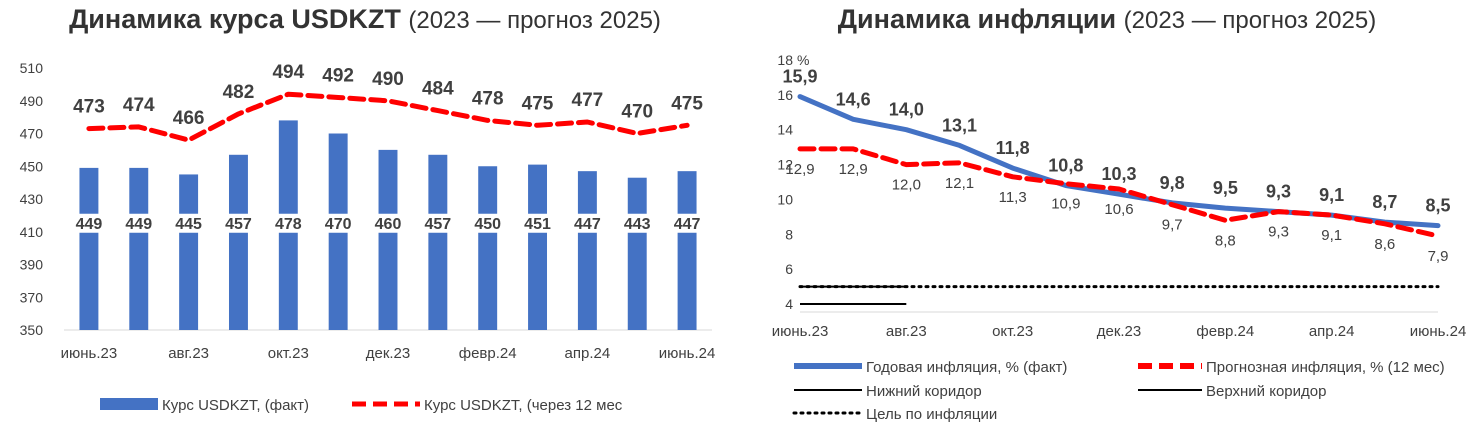  Describe the element at coordinates (1065, 204) in the screenshot. I see `inflation-forecast-value-label: 10,9` at that location.